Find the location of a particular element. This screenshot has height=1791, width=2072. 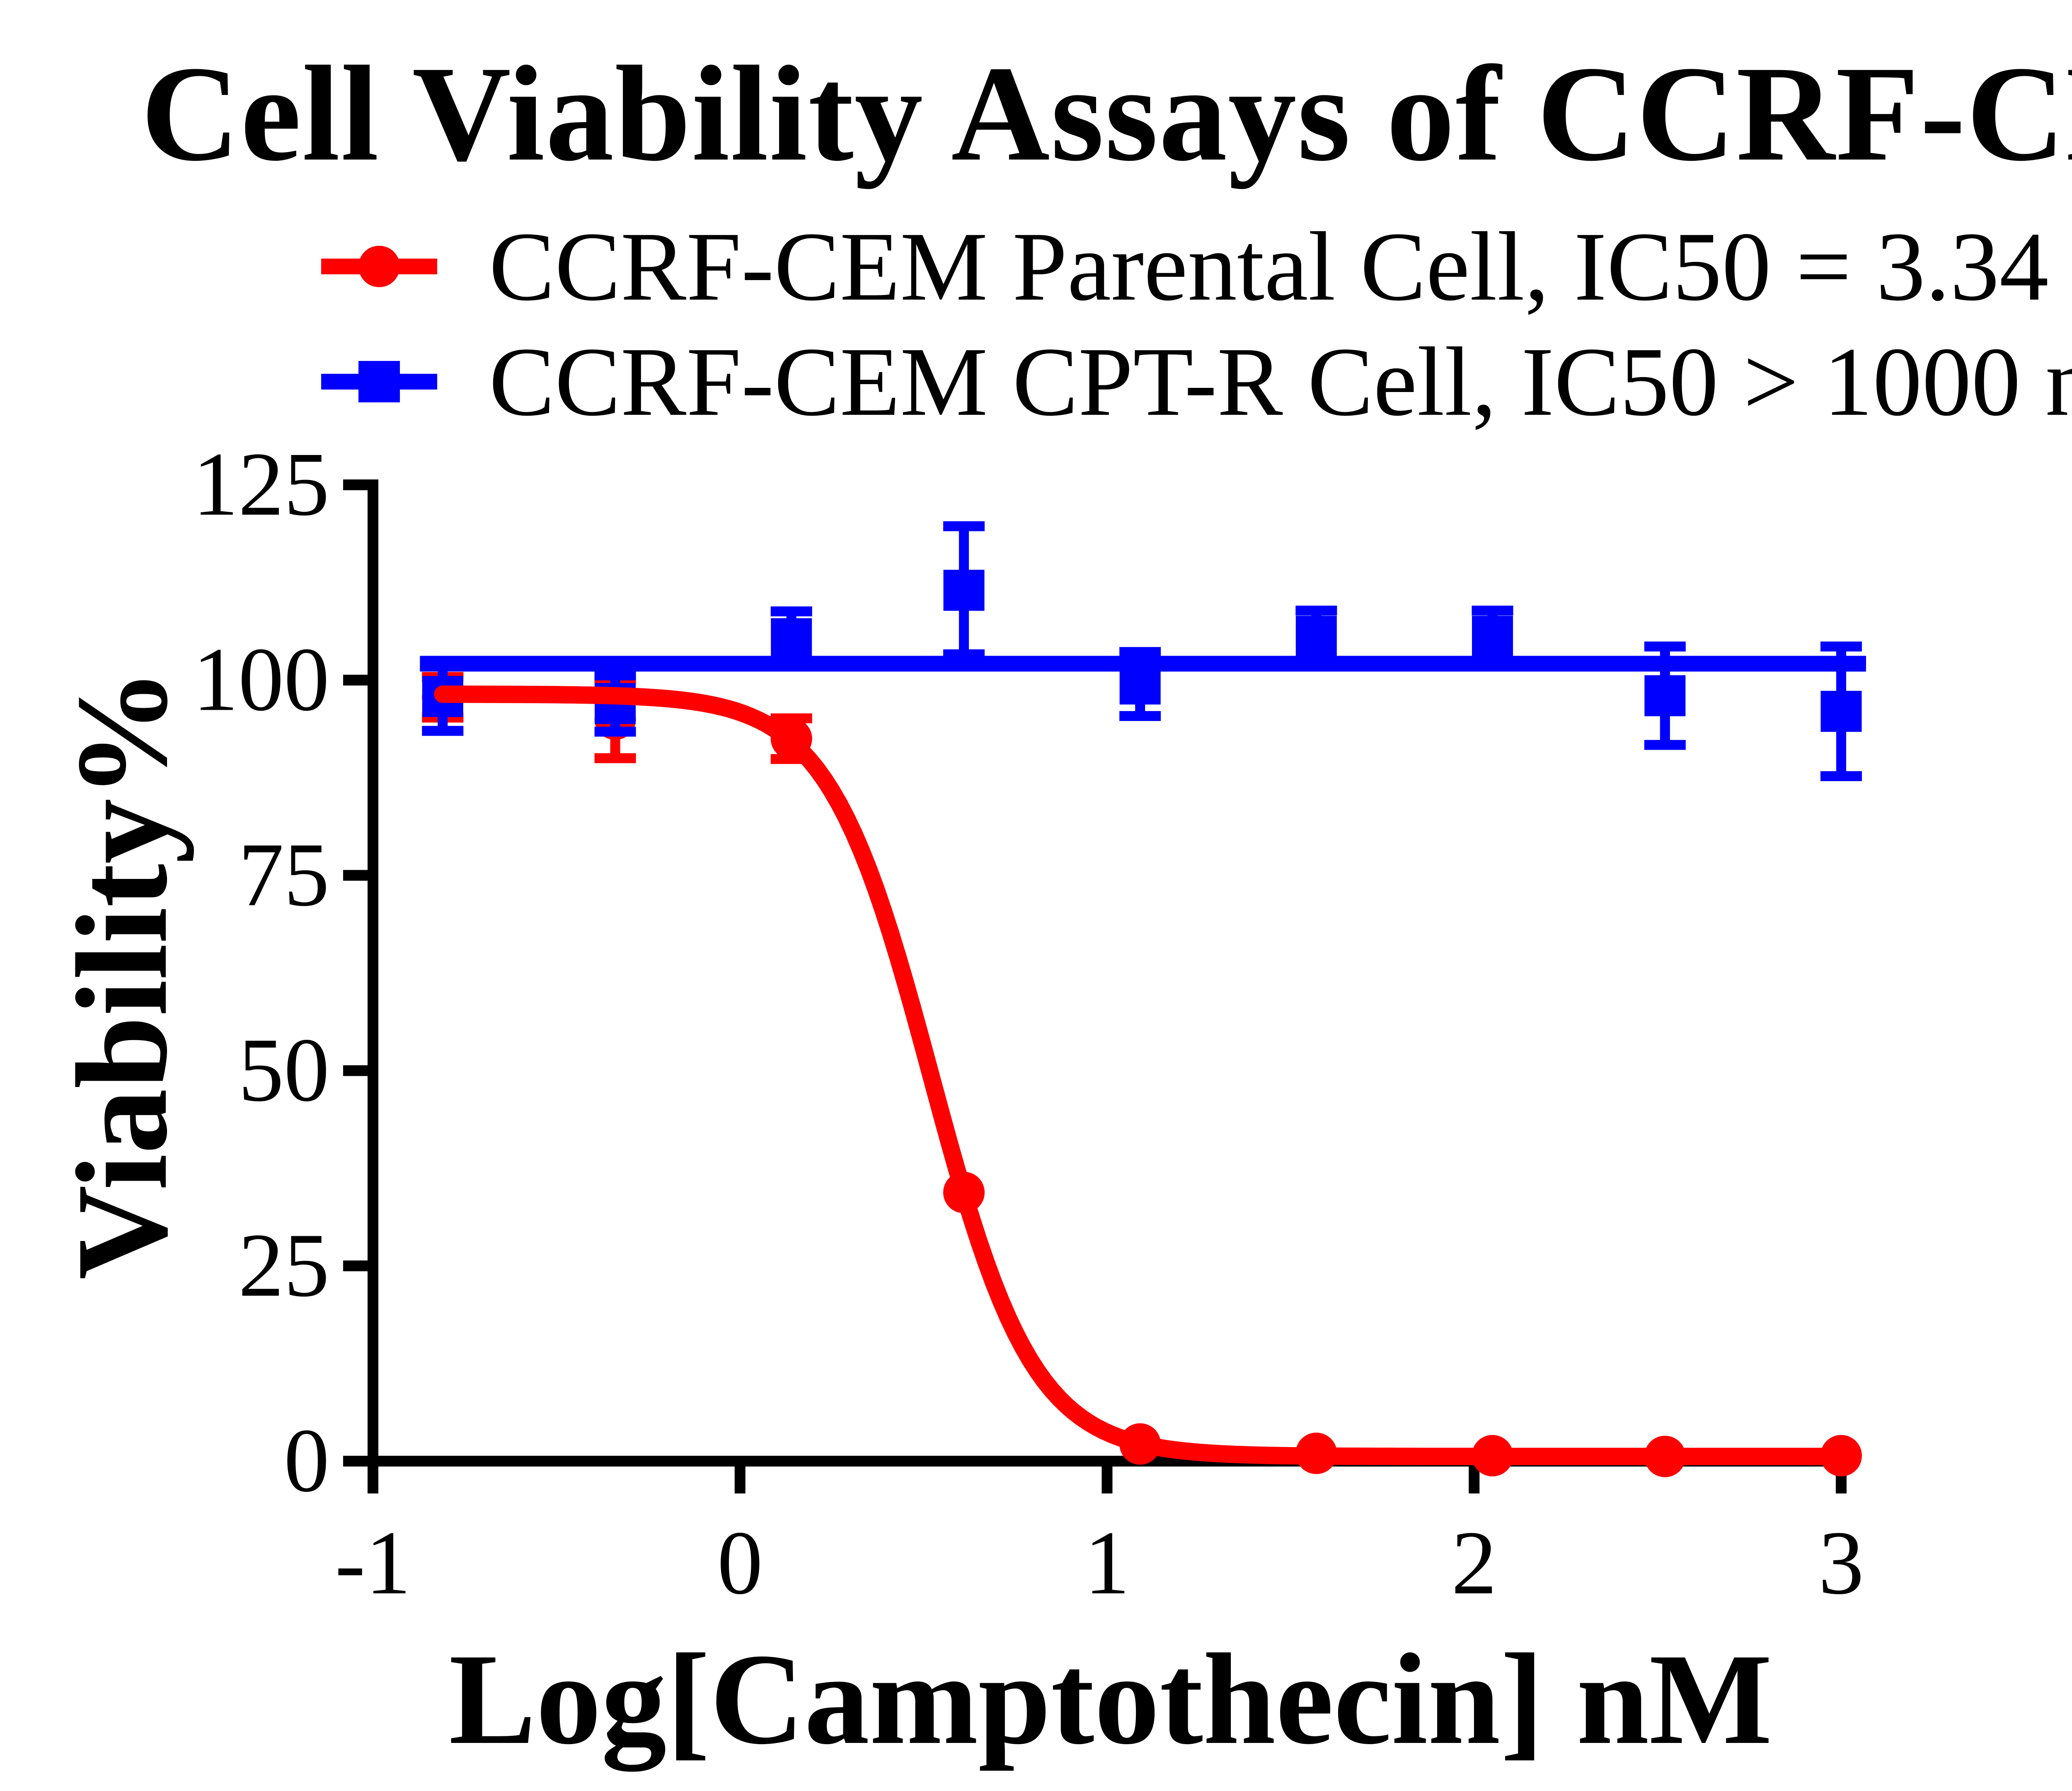

y-tick-label: 75 is located at coordinates (283, 874).